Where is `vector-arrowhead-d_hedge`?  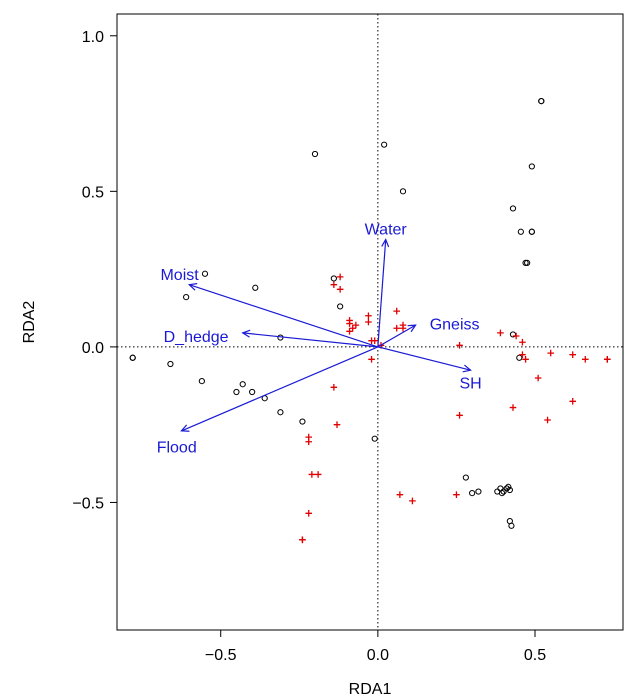
vector-arrowhead-d_hedge is located at coordinates (246, 333).